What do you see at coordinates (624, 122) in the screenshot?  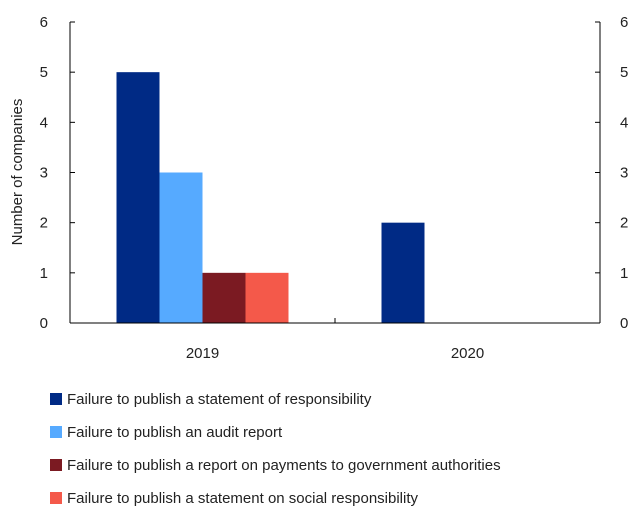 I see `right-tick-label: 4` at bounding box center [624, 122].